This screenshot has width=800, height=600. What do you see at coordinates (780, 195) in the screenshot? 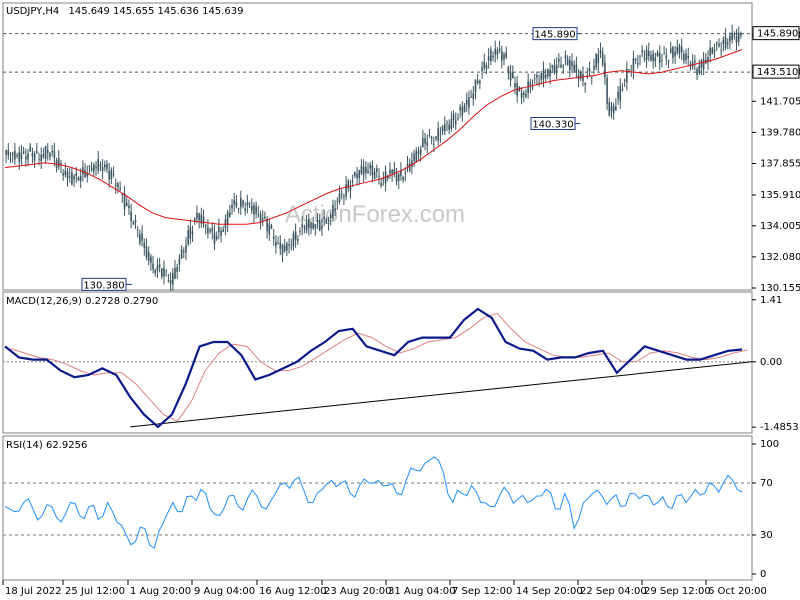
I see `price-tick-label: 135.910` at bounding box center [780, 195].